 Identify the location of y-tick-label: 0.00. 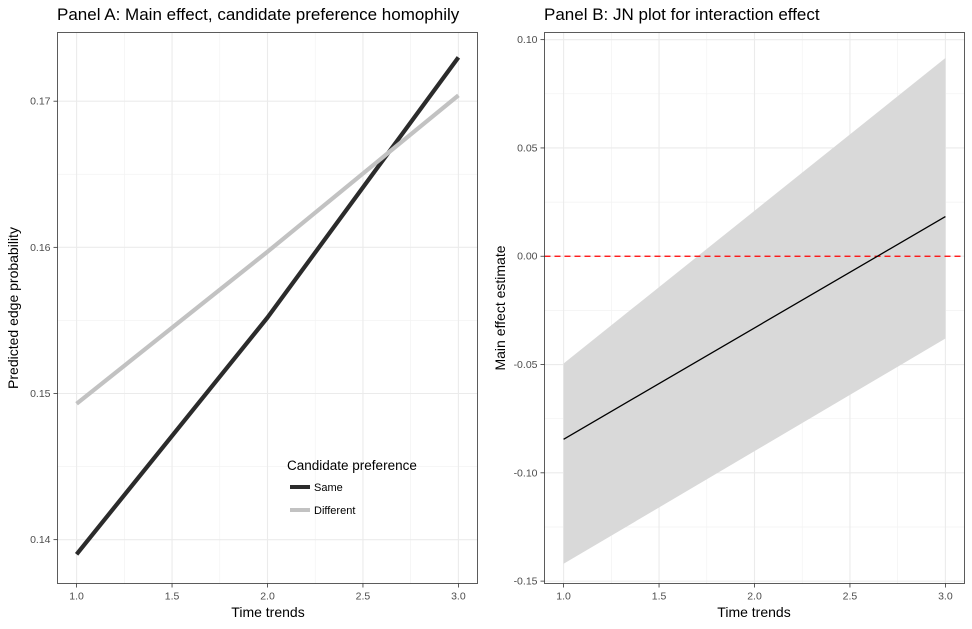
(527, 257).